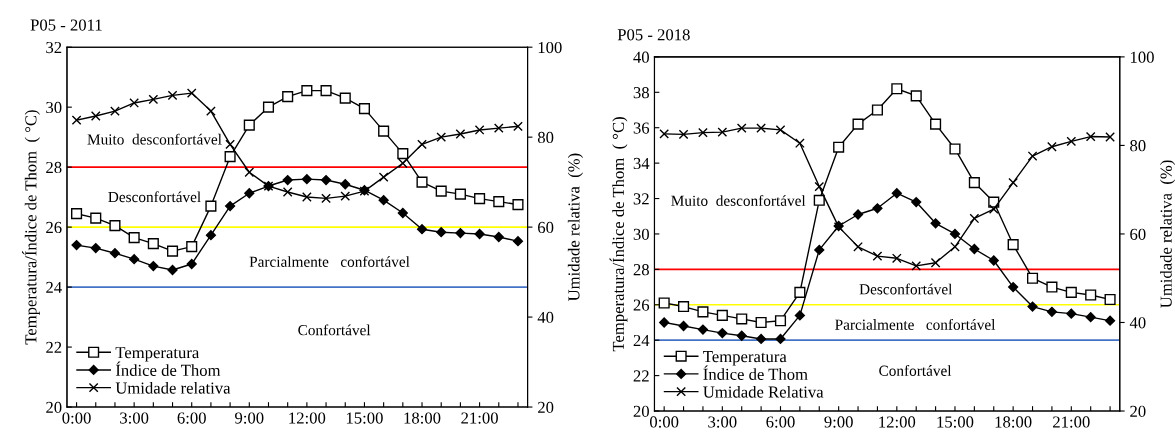  Describe the element at coordinates (1138, 411) in the screenshot. I see `y2-tick-label: 20` at that location.